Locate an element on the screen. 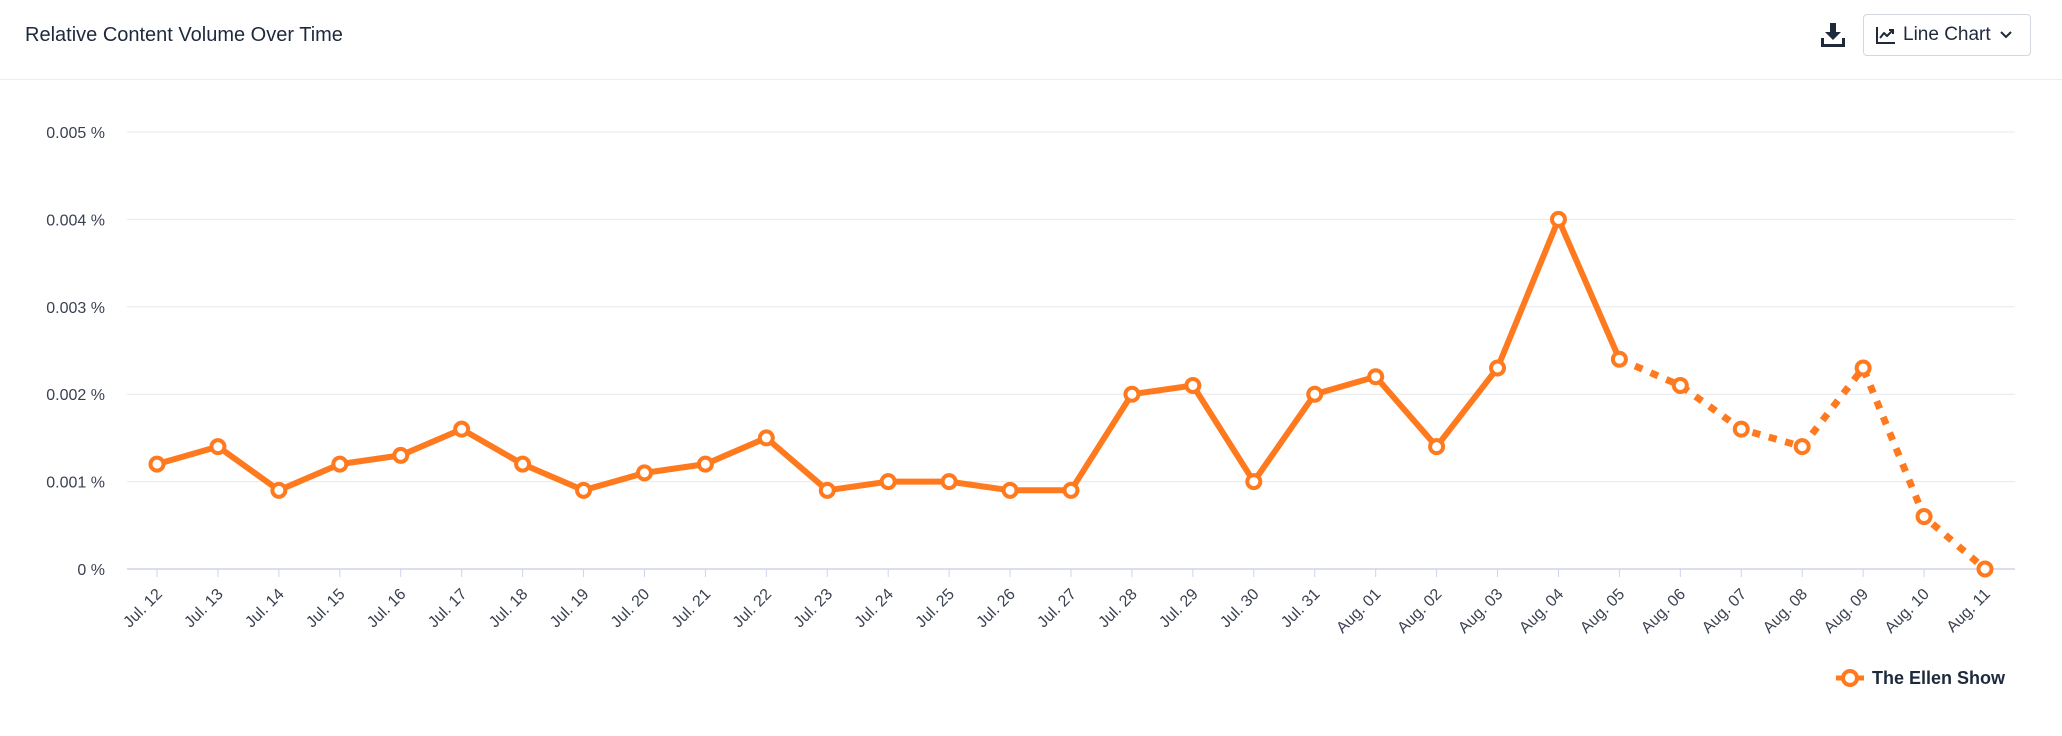 The width and height of the screenshot is (2062, 736). y-tick-label: 0.005 % is located at coordinates (75, 133).